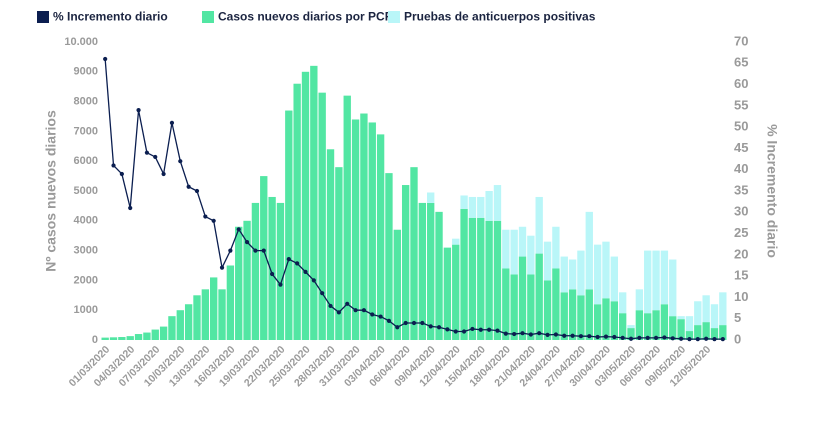  I want to click on y-axis-title: Nº casos nuevos diarios, so click(51, 191).